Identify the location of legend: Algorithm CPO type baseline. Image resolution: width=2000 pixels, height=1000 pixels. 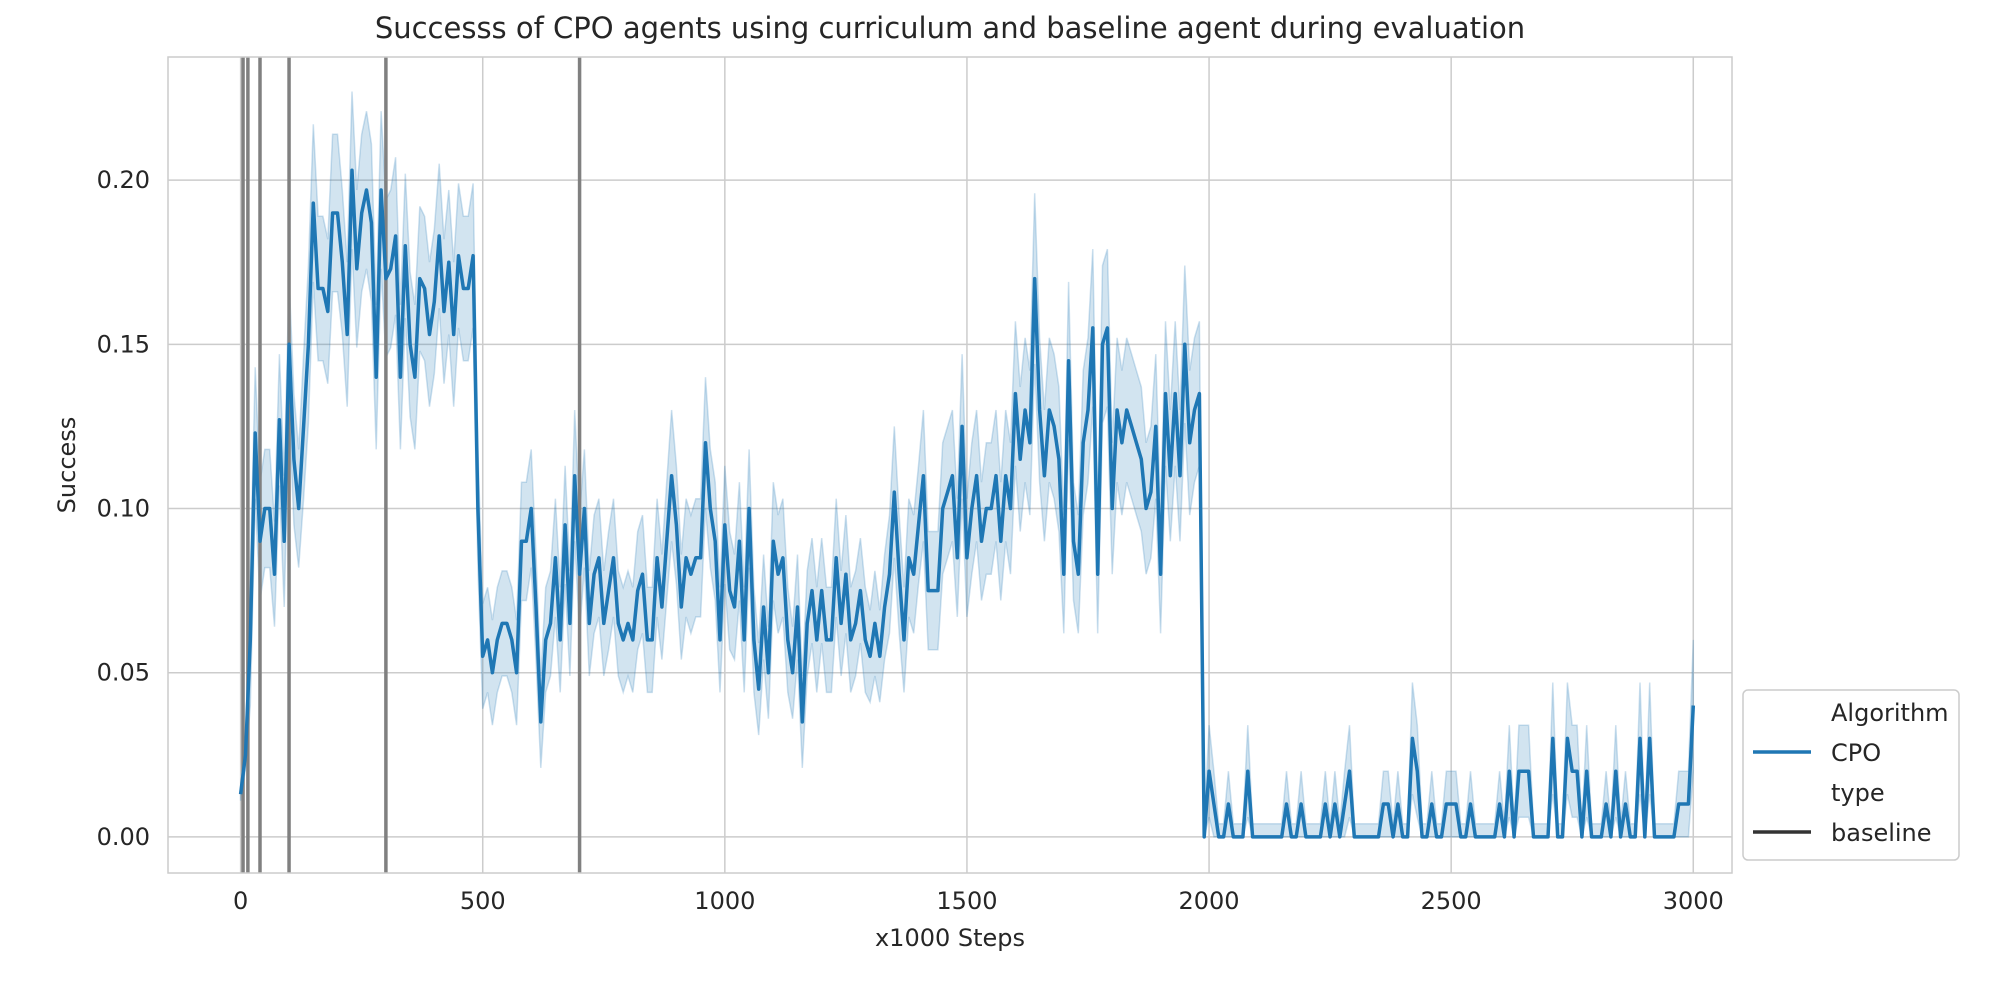
(1851, 775).